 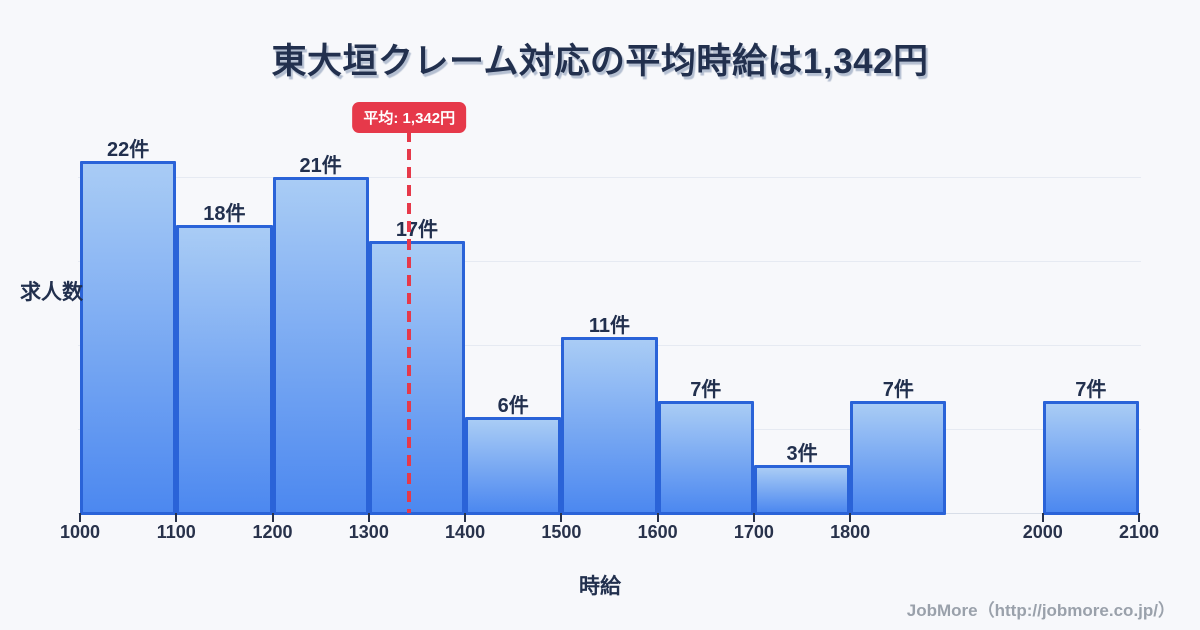 I want to click on x-tick-label: 2000, so click(x=1042, y=532).